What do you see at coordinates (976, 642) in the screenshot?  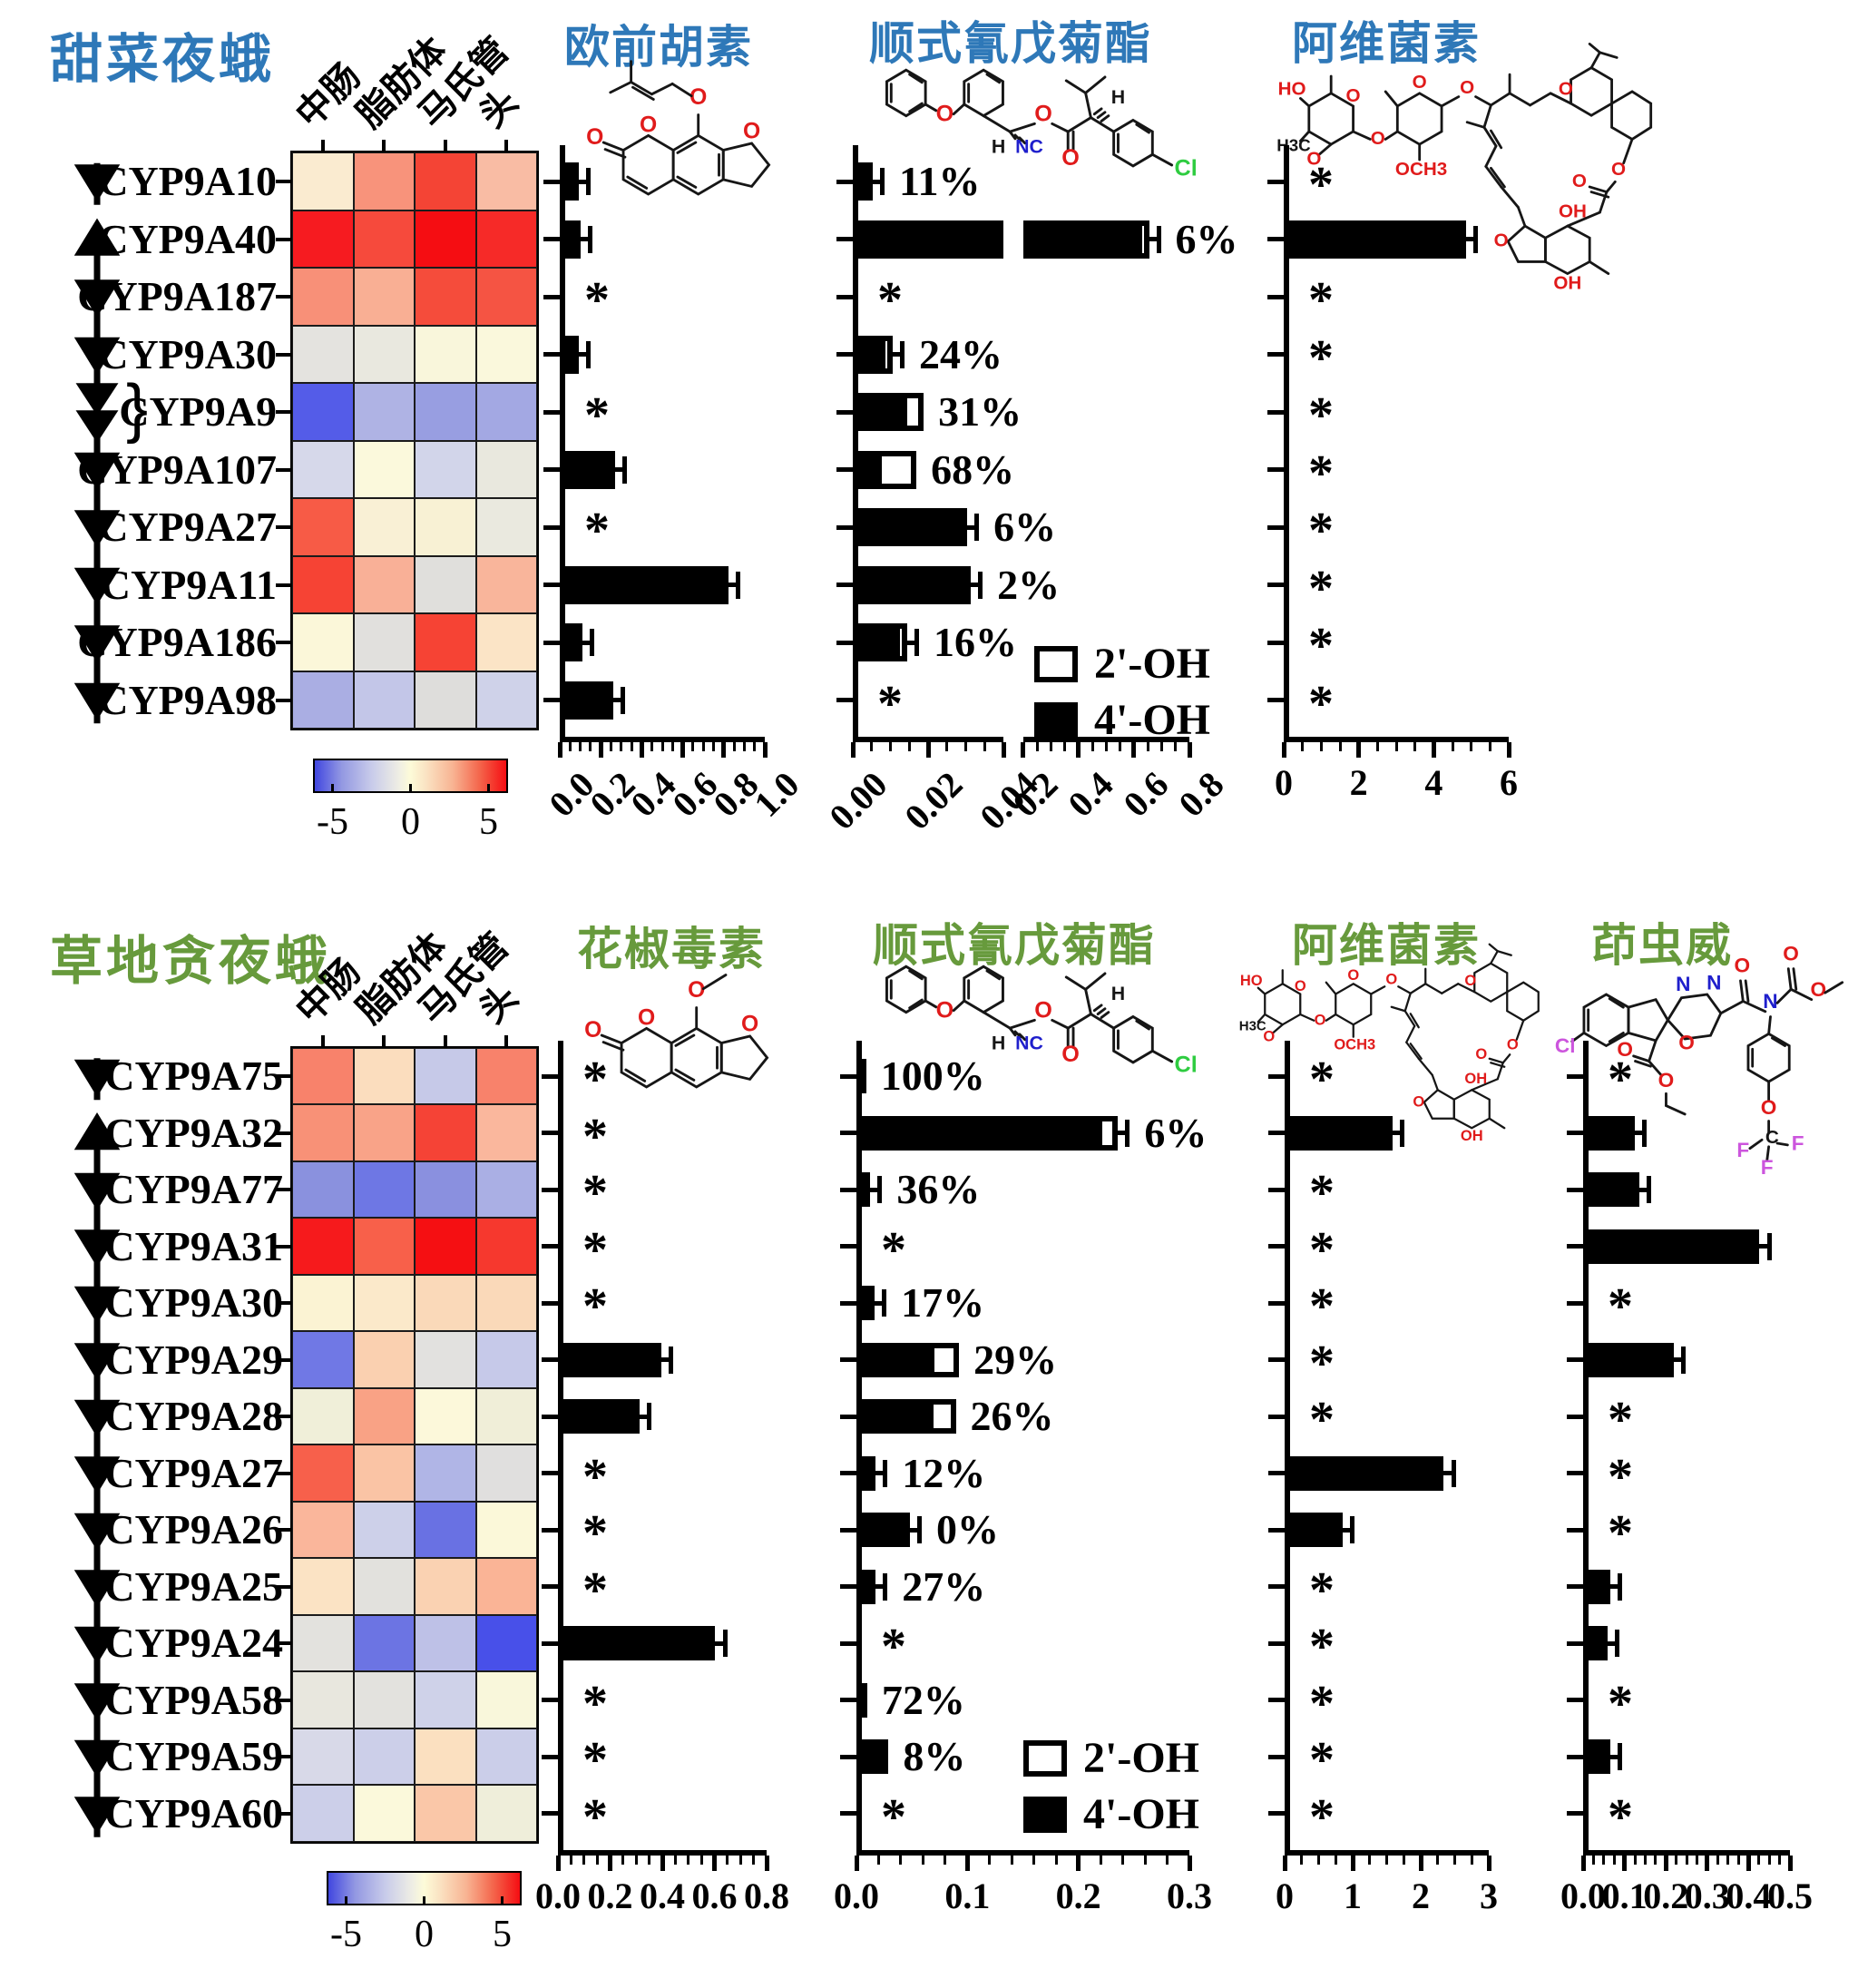 I see `percent-label-CYP9A186: 16%` at bounding box center [976, 642].